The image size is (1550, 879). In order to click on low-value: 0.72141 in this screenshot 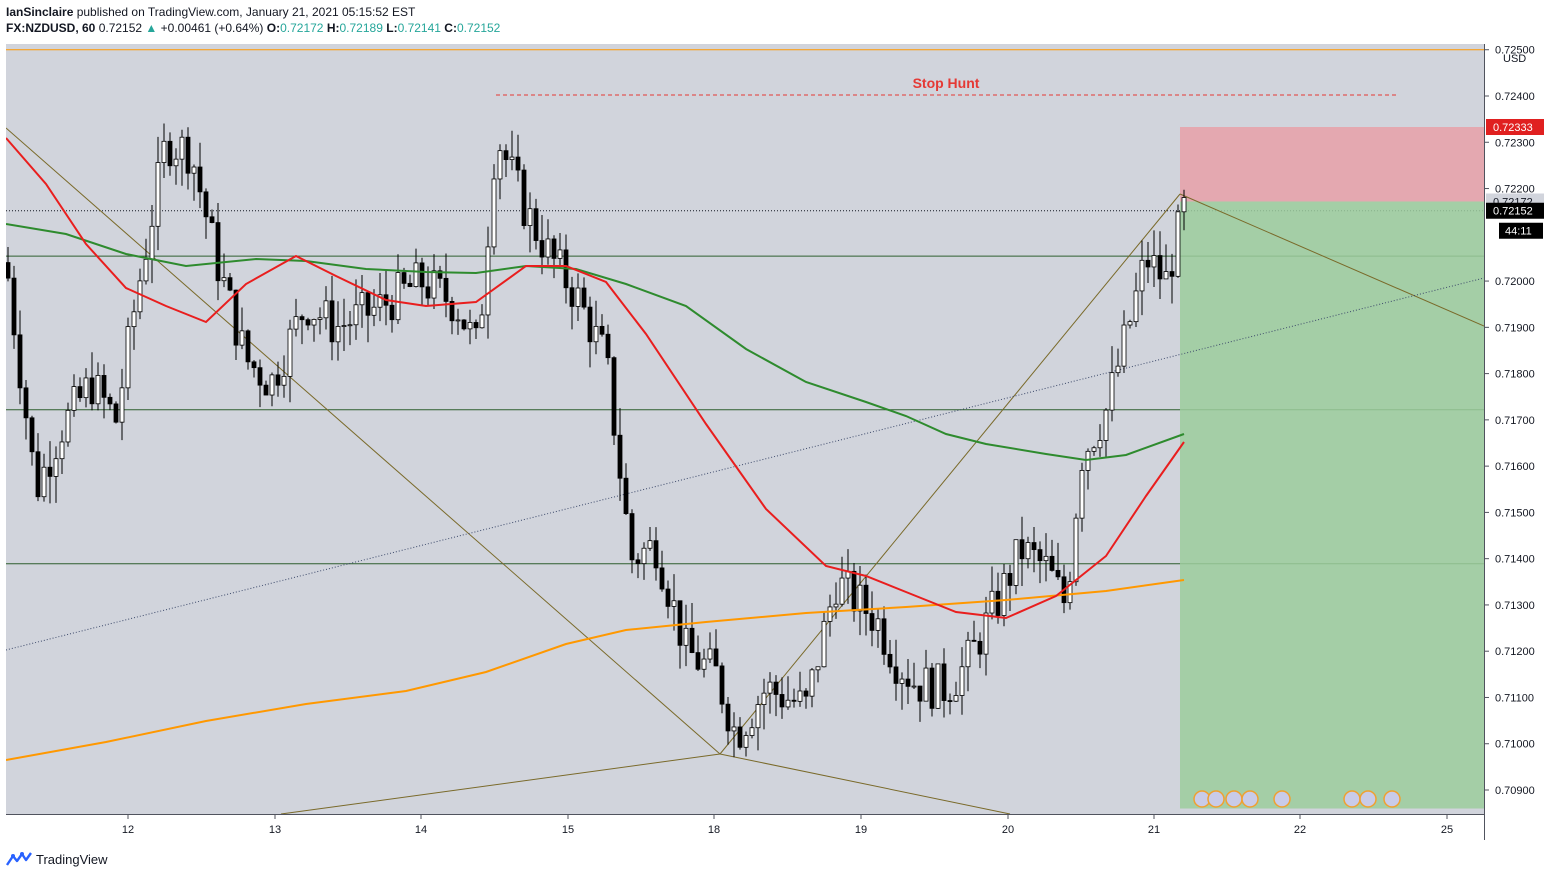, I will do `click(419, 28)`.